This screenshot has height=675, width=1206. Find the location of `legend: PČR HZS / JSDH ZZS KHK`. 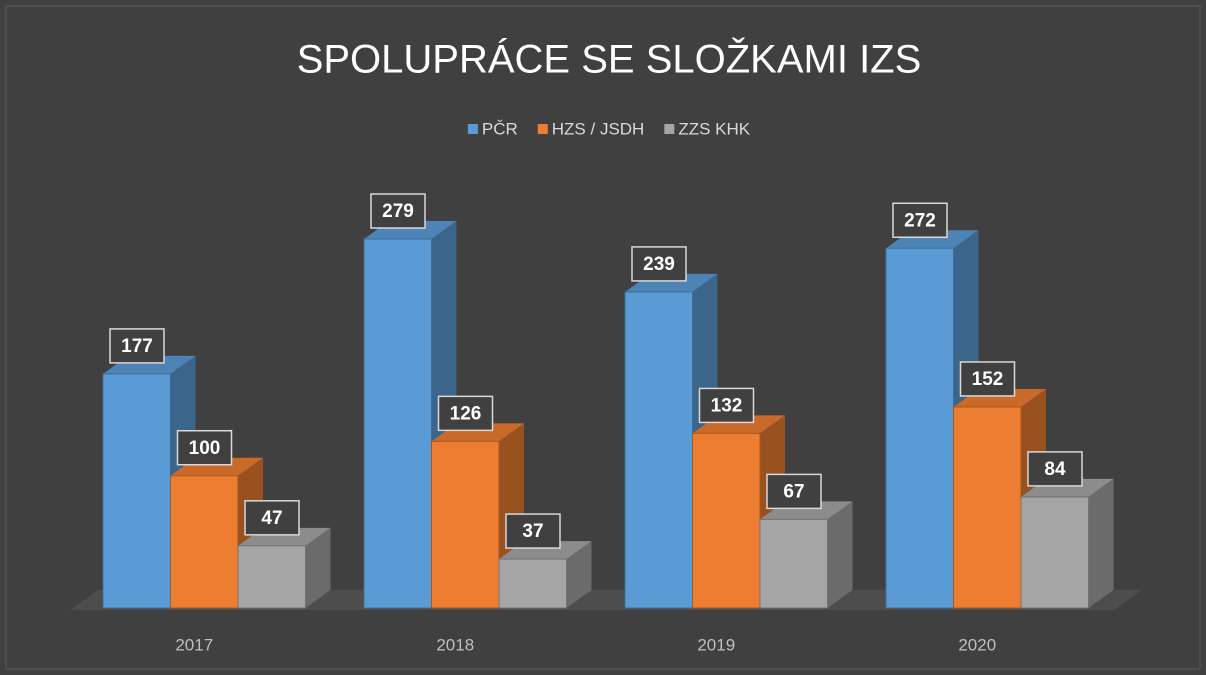

legend: PČR HZS / JSDH ZZS KHK is located at coordinates (609, 128).